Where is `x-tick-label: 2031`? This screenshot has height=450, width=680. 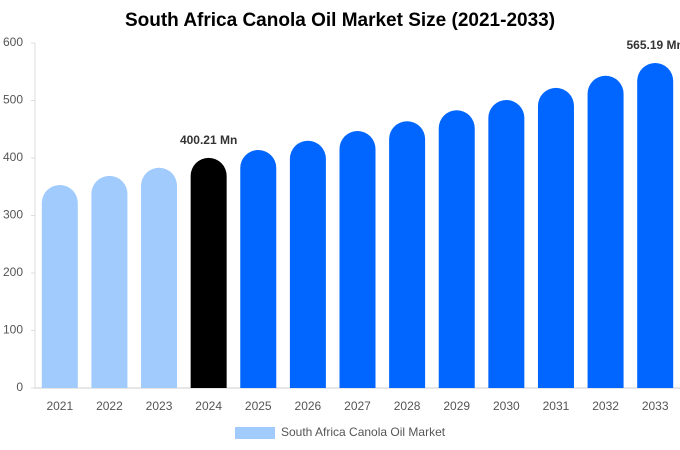
x-tick-label: 2031 is located at coordinates (556, 406).